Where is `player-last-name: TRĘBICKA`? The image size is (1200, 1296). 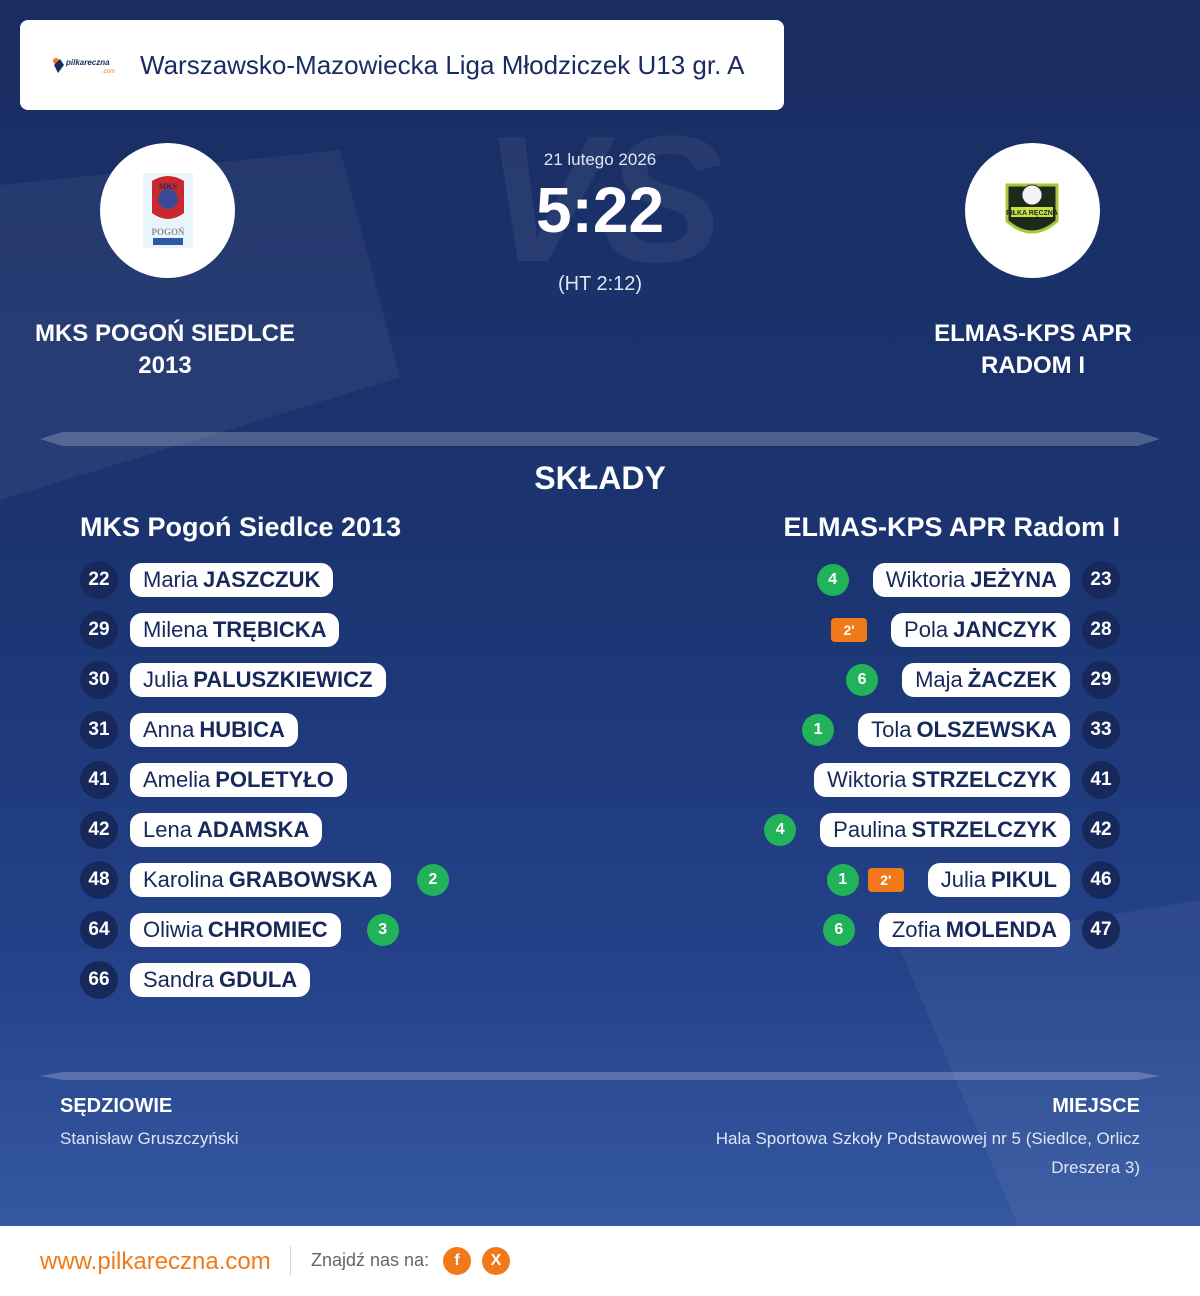
player-last-name: TRĘBICKA is located at coordinates (269, 629).